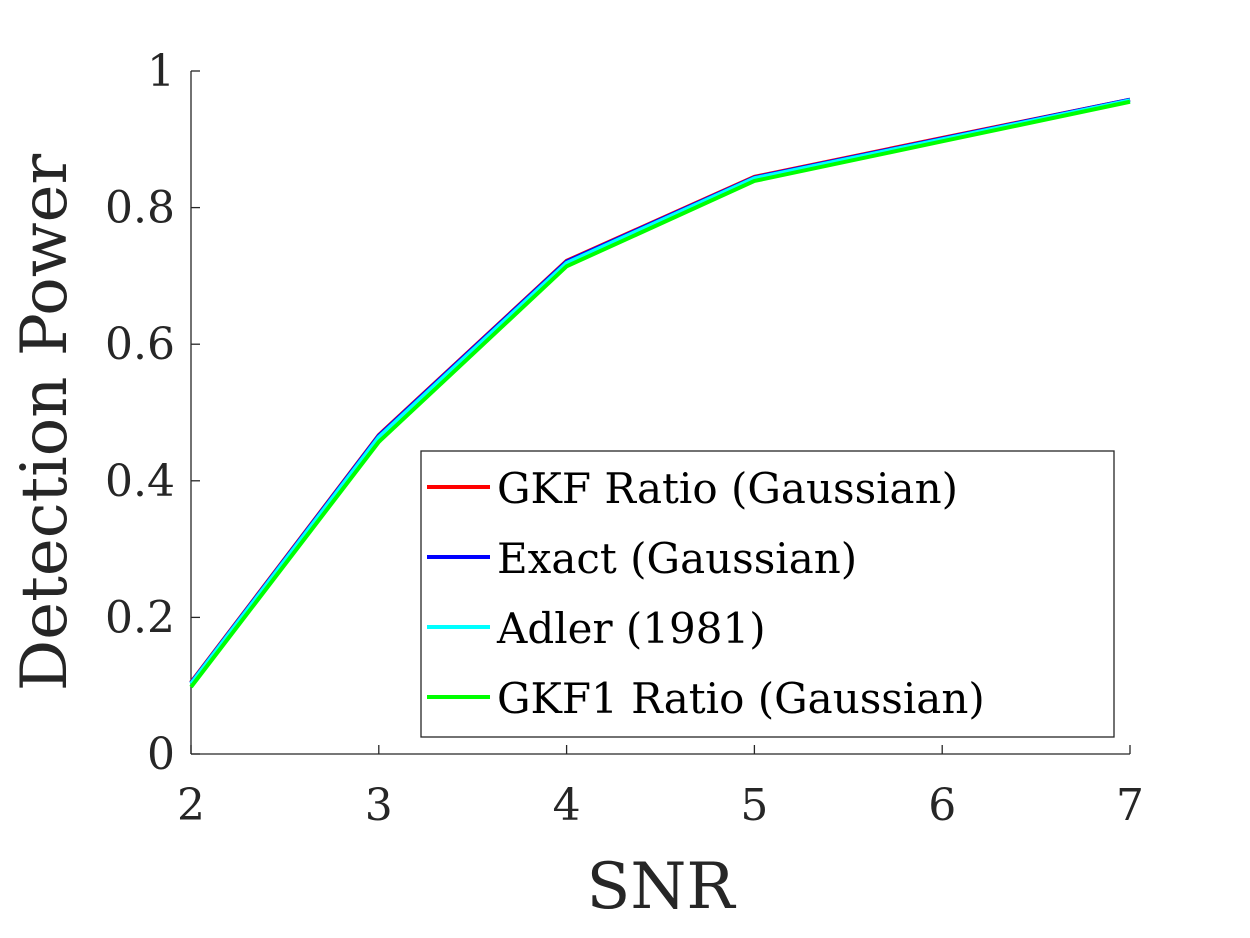  What do you see at coordinates (631, 628) in the screenshot?
I see `legend-label: Adler (1981)` at bounding box center [631, 628].